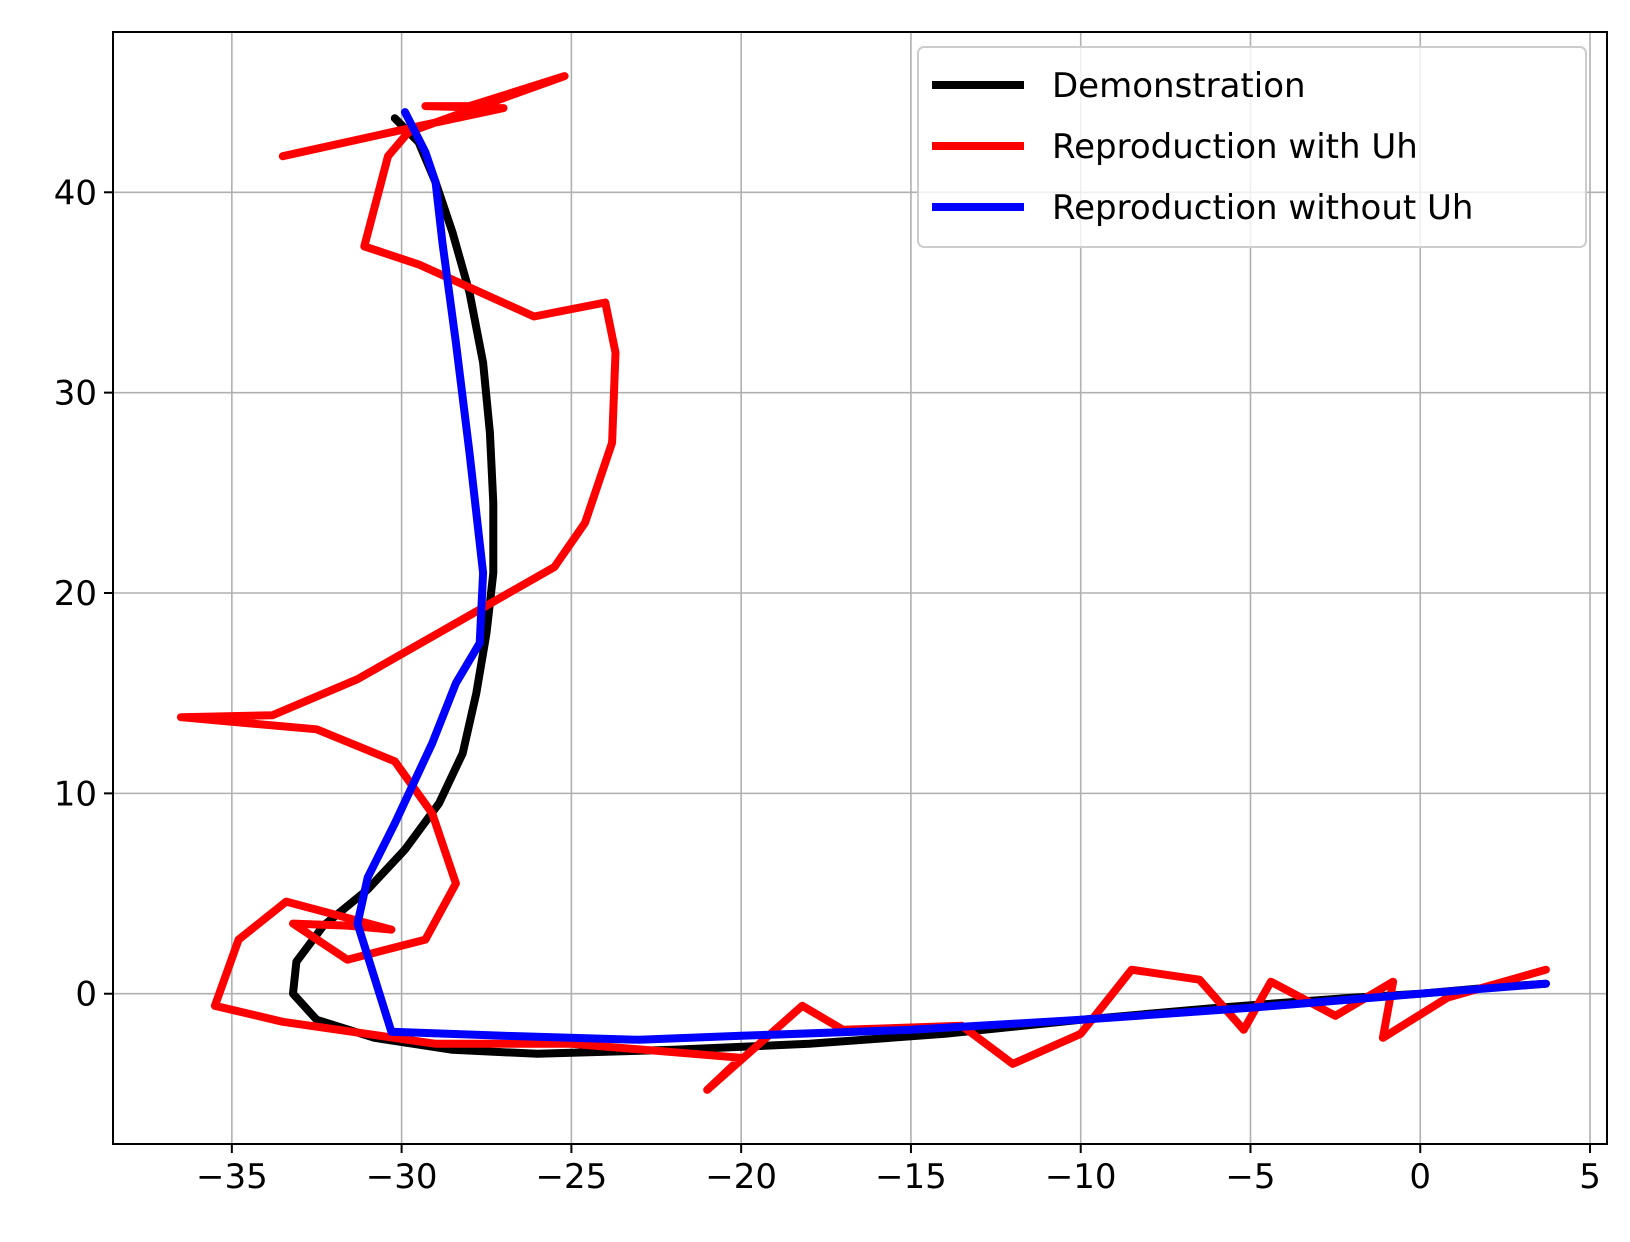  I want to click on y-tick-label: 20, so click(75, 594).